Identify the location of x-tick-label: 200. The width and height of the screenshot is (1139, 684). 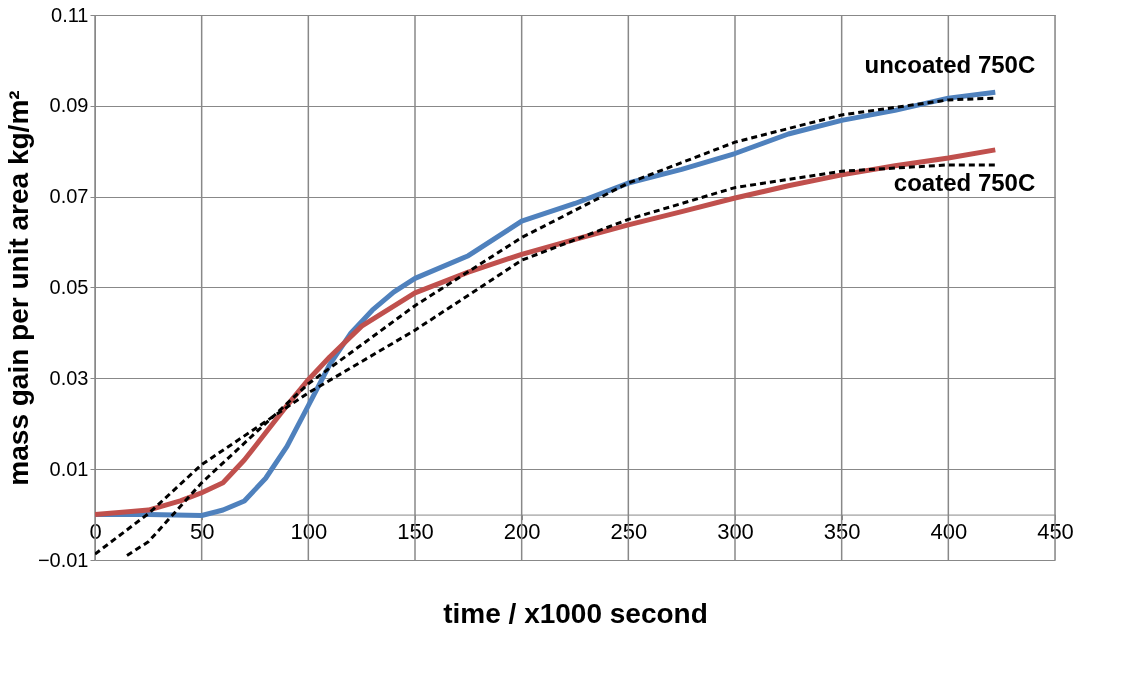
(522, 532).